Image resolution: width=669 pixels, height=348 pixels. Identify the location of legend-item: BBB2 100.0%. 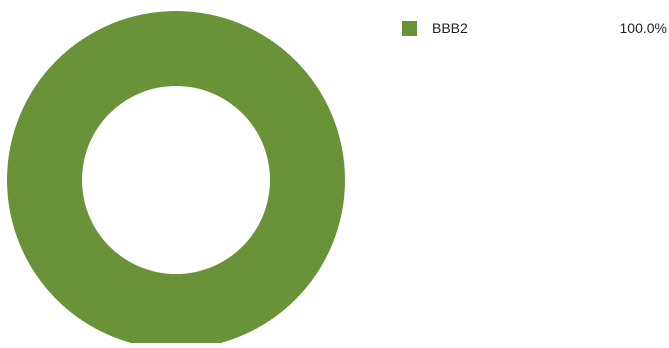
(535, 28).